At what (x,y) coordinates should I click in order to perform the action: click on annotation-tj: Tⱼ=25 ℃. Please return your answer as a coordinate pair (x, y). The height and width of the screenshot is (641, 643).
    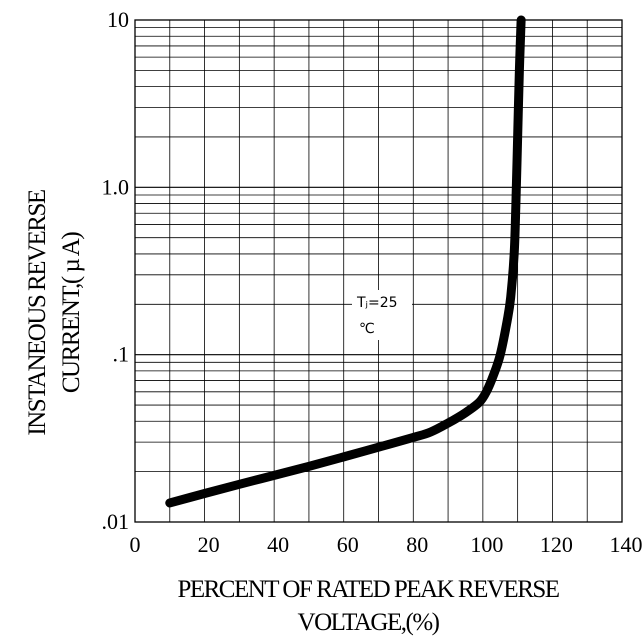
    Looking at the image, I should click on (382, 315).